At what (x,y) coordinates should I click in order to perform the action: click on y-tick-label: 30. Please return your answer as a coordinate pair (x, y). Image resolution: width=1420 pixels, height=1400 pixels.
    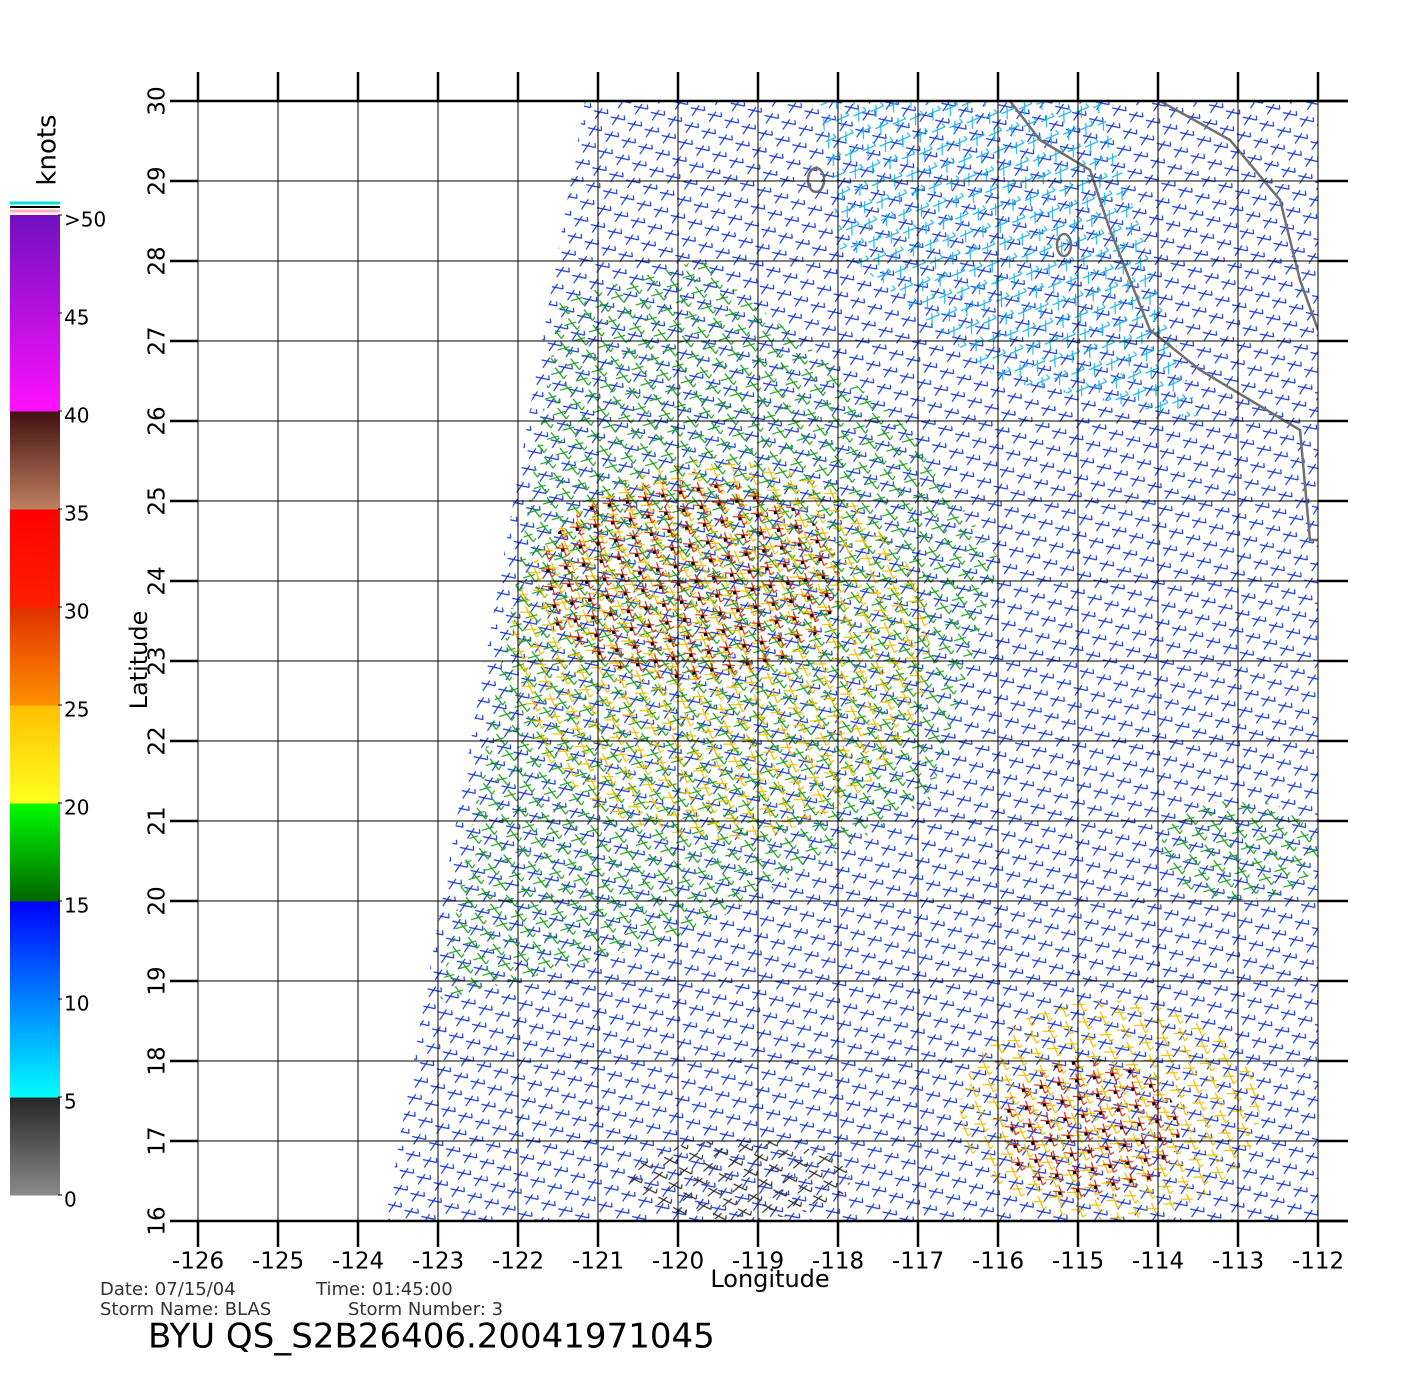
    Looking at the image, I should click on (158, 100).